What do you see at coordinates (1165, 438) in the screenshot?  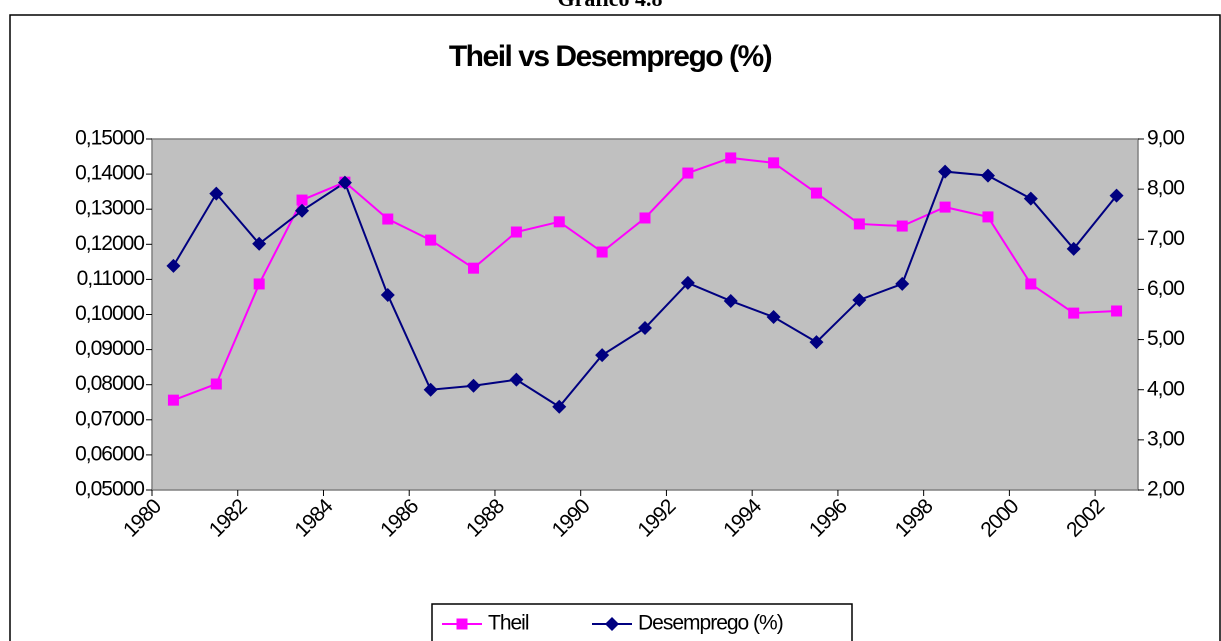 I see `y2-tick-label: 3,00` at bounding box center [1165, 438].